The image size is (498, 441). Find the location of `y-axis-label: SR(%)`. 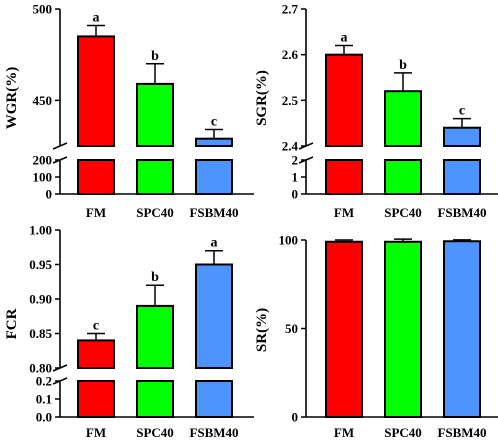

y-axis-label: SR(%) is located at coordinates (262, 330).